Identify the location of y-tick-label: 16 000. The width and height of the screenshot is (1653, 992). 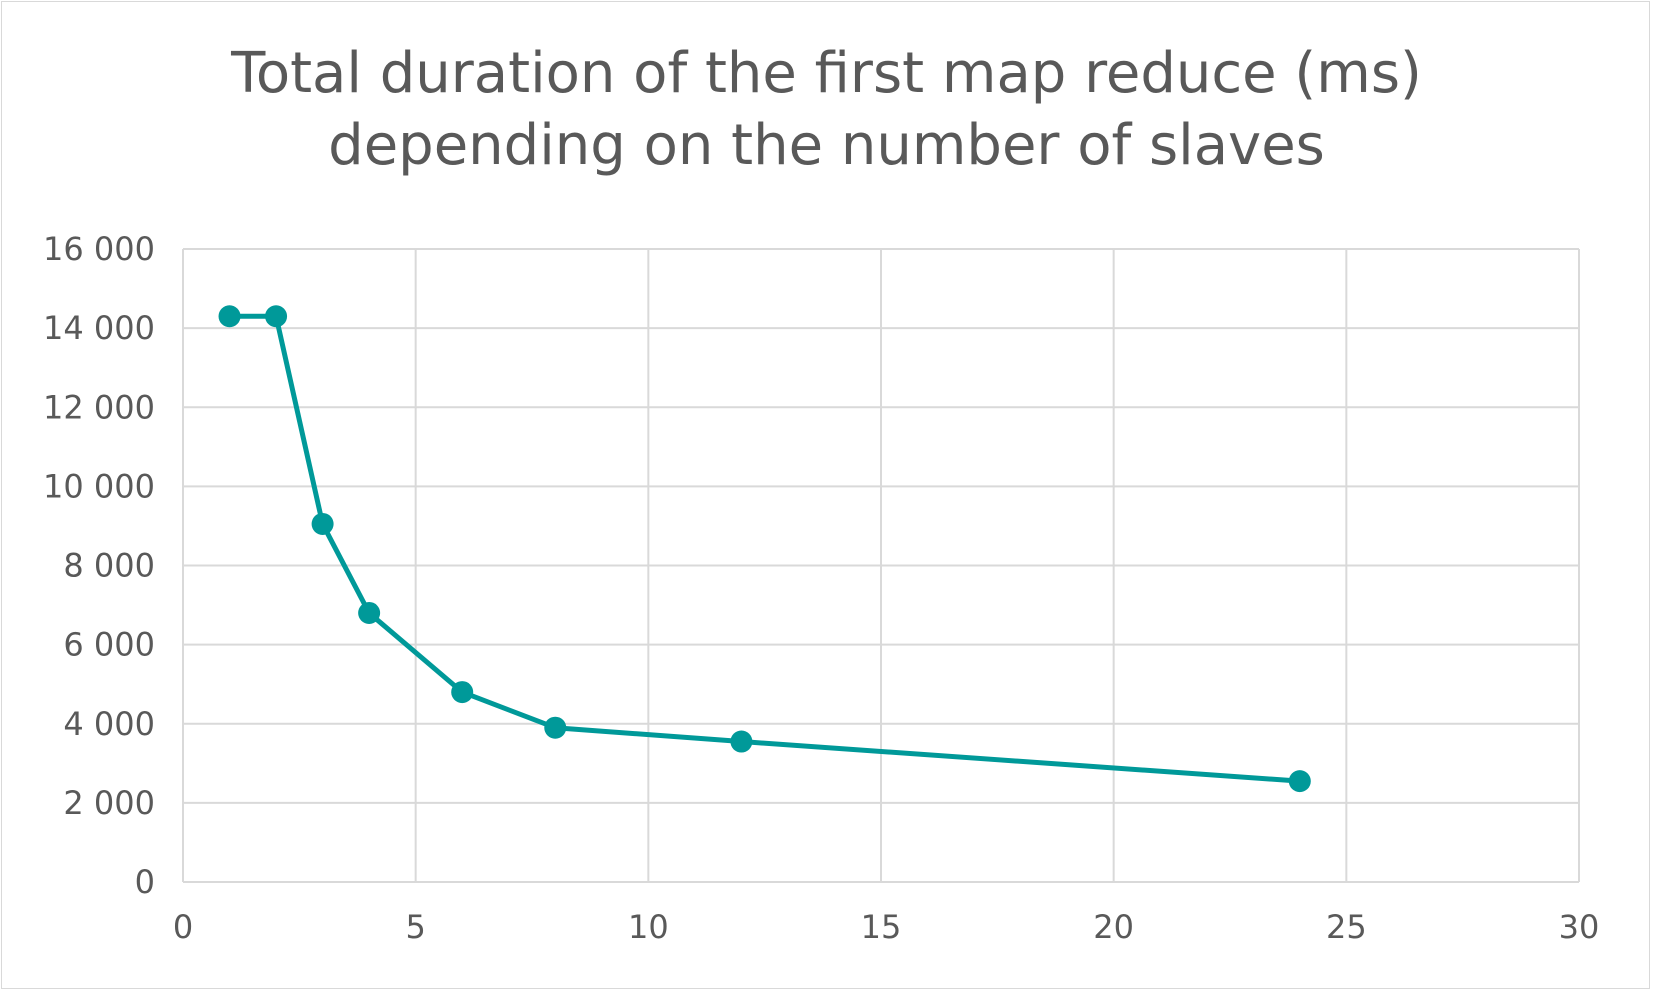
(99, 249).